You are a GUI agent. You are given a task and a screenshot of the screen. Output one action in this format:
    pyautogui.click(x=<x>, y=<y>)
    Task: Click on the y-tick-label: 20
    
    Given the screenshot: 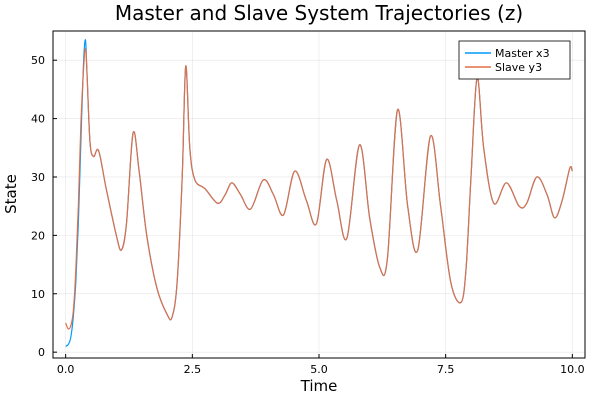 What is the action you would take?
    pyautogui.click(x=38, y=235)
    